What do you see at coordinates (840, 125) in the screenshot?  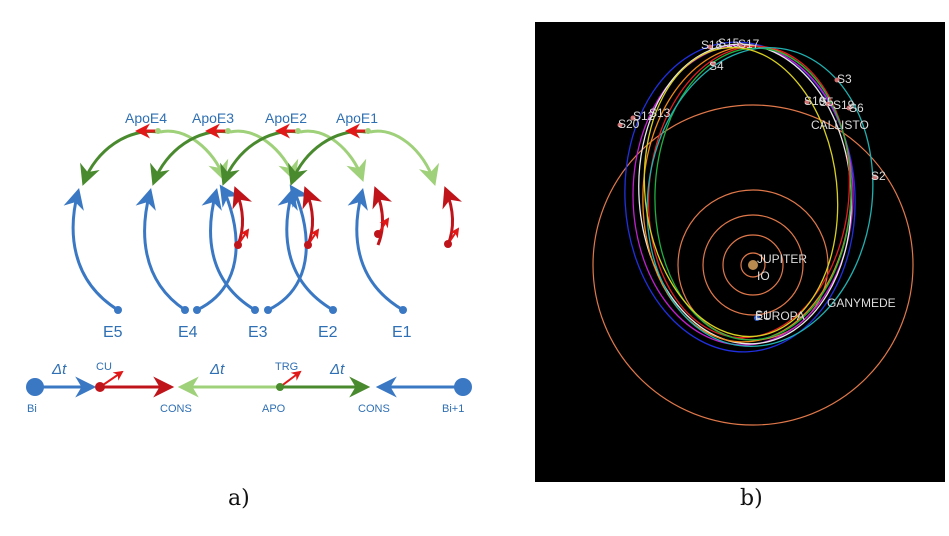 I see `label-callisto: CALLISTO` at bounding box center [840, 125].